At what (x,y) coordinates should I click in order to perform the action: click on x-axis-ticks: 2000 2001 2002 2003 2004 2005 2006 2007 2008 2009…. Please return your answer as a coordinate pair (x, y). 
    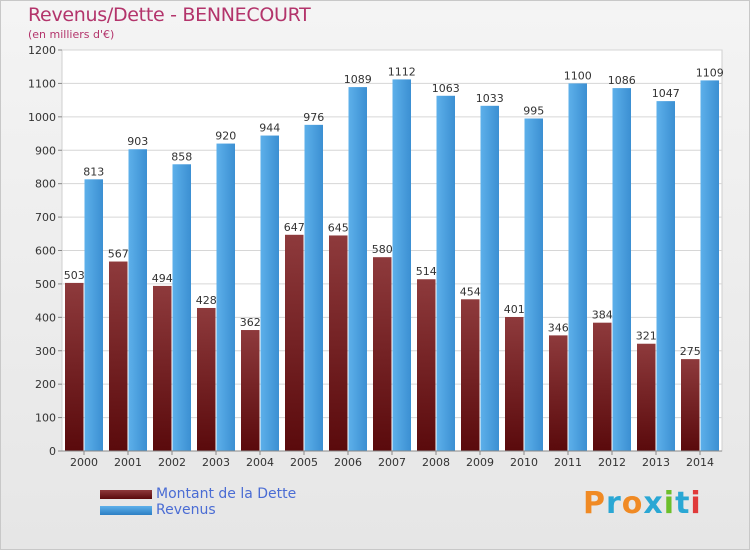
    Looking at the image, I should click on (392, 459).